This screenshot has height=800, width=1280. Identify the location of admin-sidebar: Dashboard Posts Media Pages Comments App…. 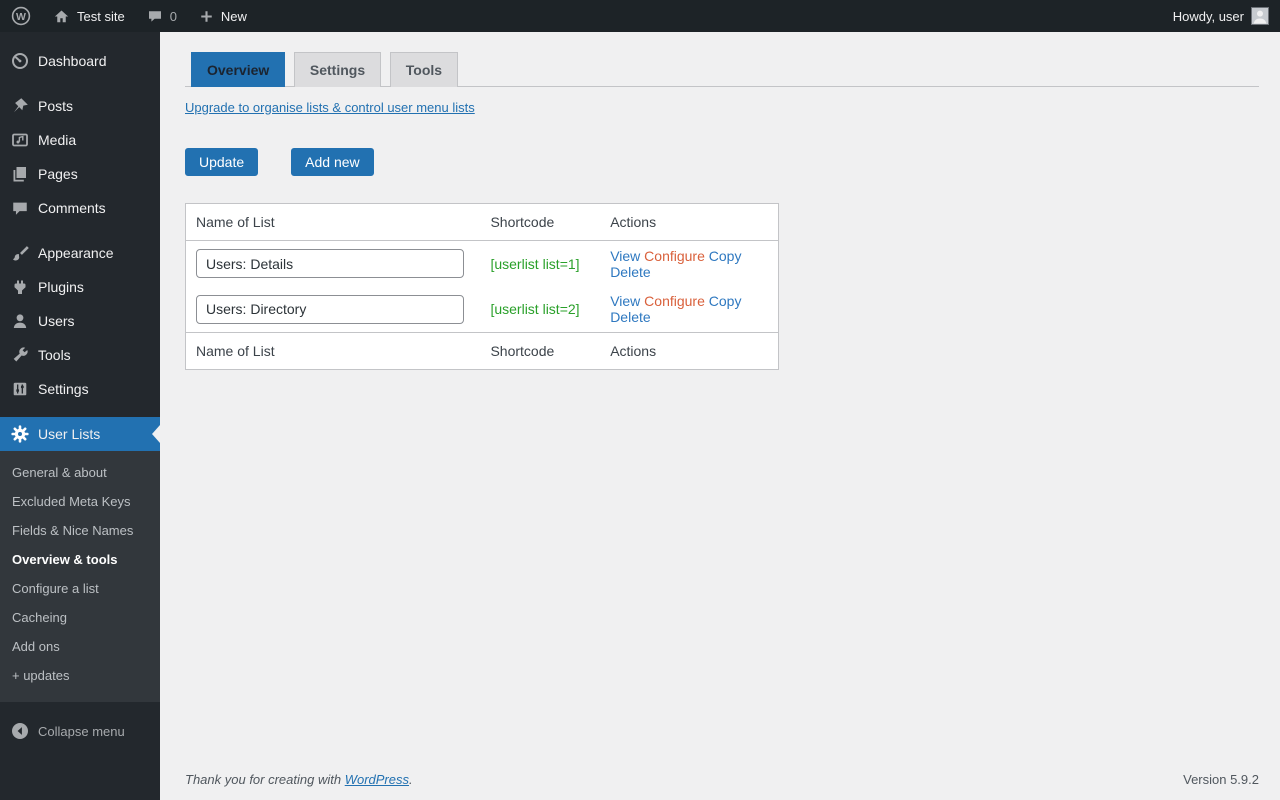
(80, 416).